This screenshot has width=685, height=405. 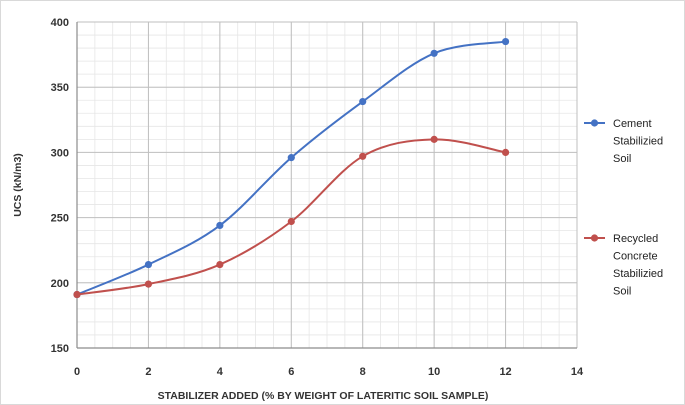 What do you see at coordinates (632, 124) in the screenshot?
I see `legend-label-line: Cement` at bounding box center [632, 124].